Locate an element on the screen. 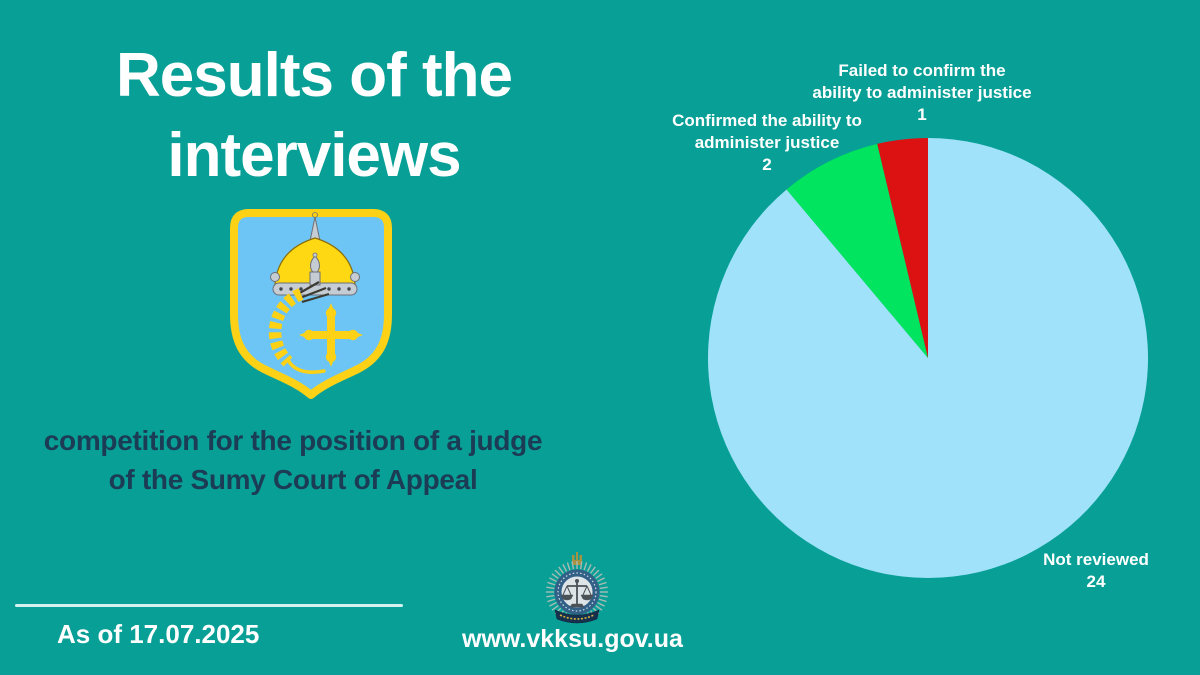 This screenshot has width=1200, height=675. vkksu-emblem-icon is located at coordinates (577, 588).